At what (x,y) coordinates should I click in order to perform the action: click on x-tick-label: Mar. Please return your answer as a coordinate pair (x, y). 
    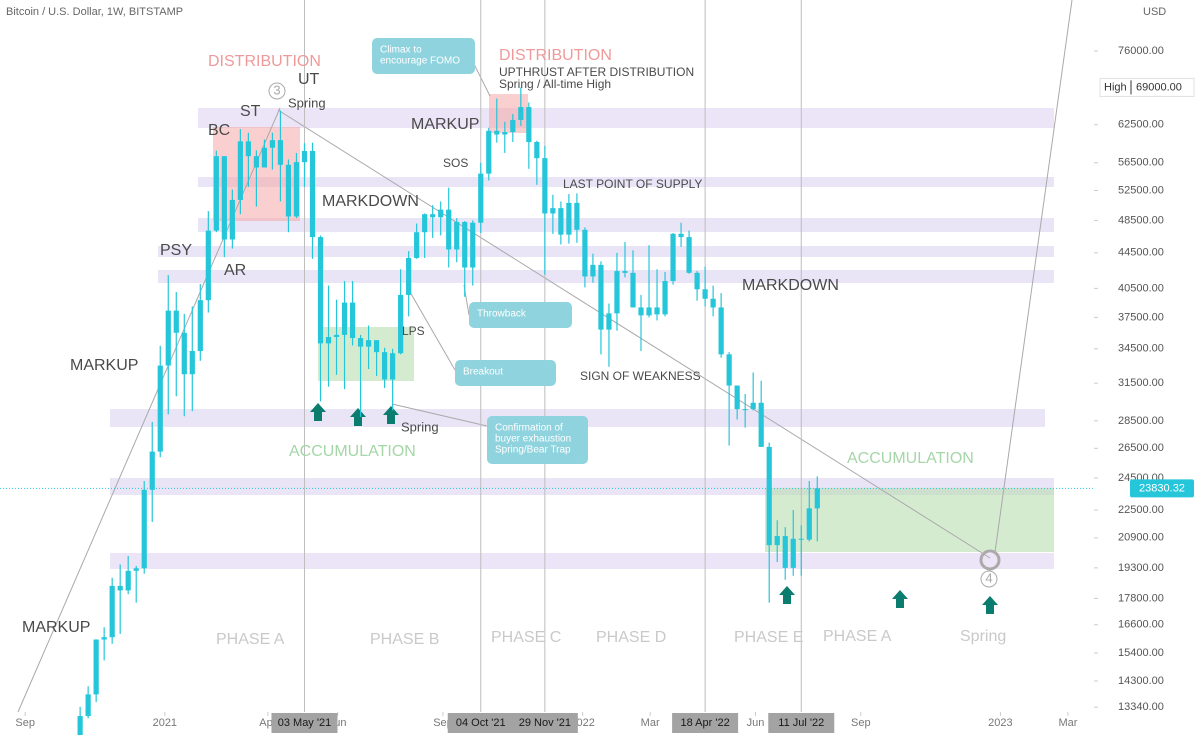
    Looking at the image, I should click on (1067, 723).